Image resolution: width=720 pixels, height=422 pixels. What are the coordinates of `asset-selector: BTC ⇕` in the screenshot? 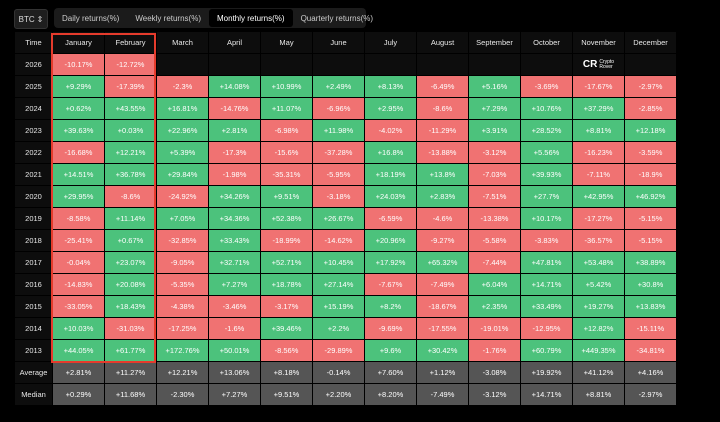 It's located at (31, 19).